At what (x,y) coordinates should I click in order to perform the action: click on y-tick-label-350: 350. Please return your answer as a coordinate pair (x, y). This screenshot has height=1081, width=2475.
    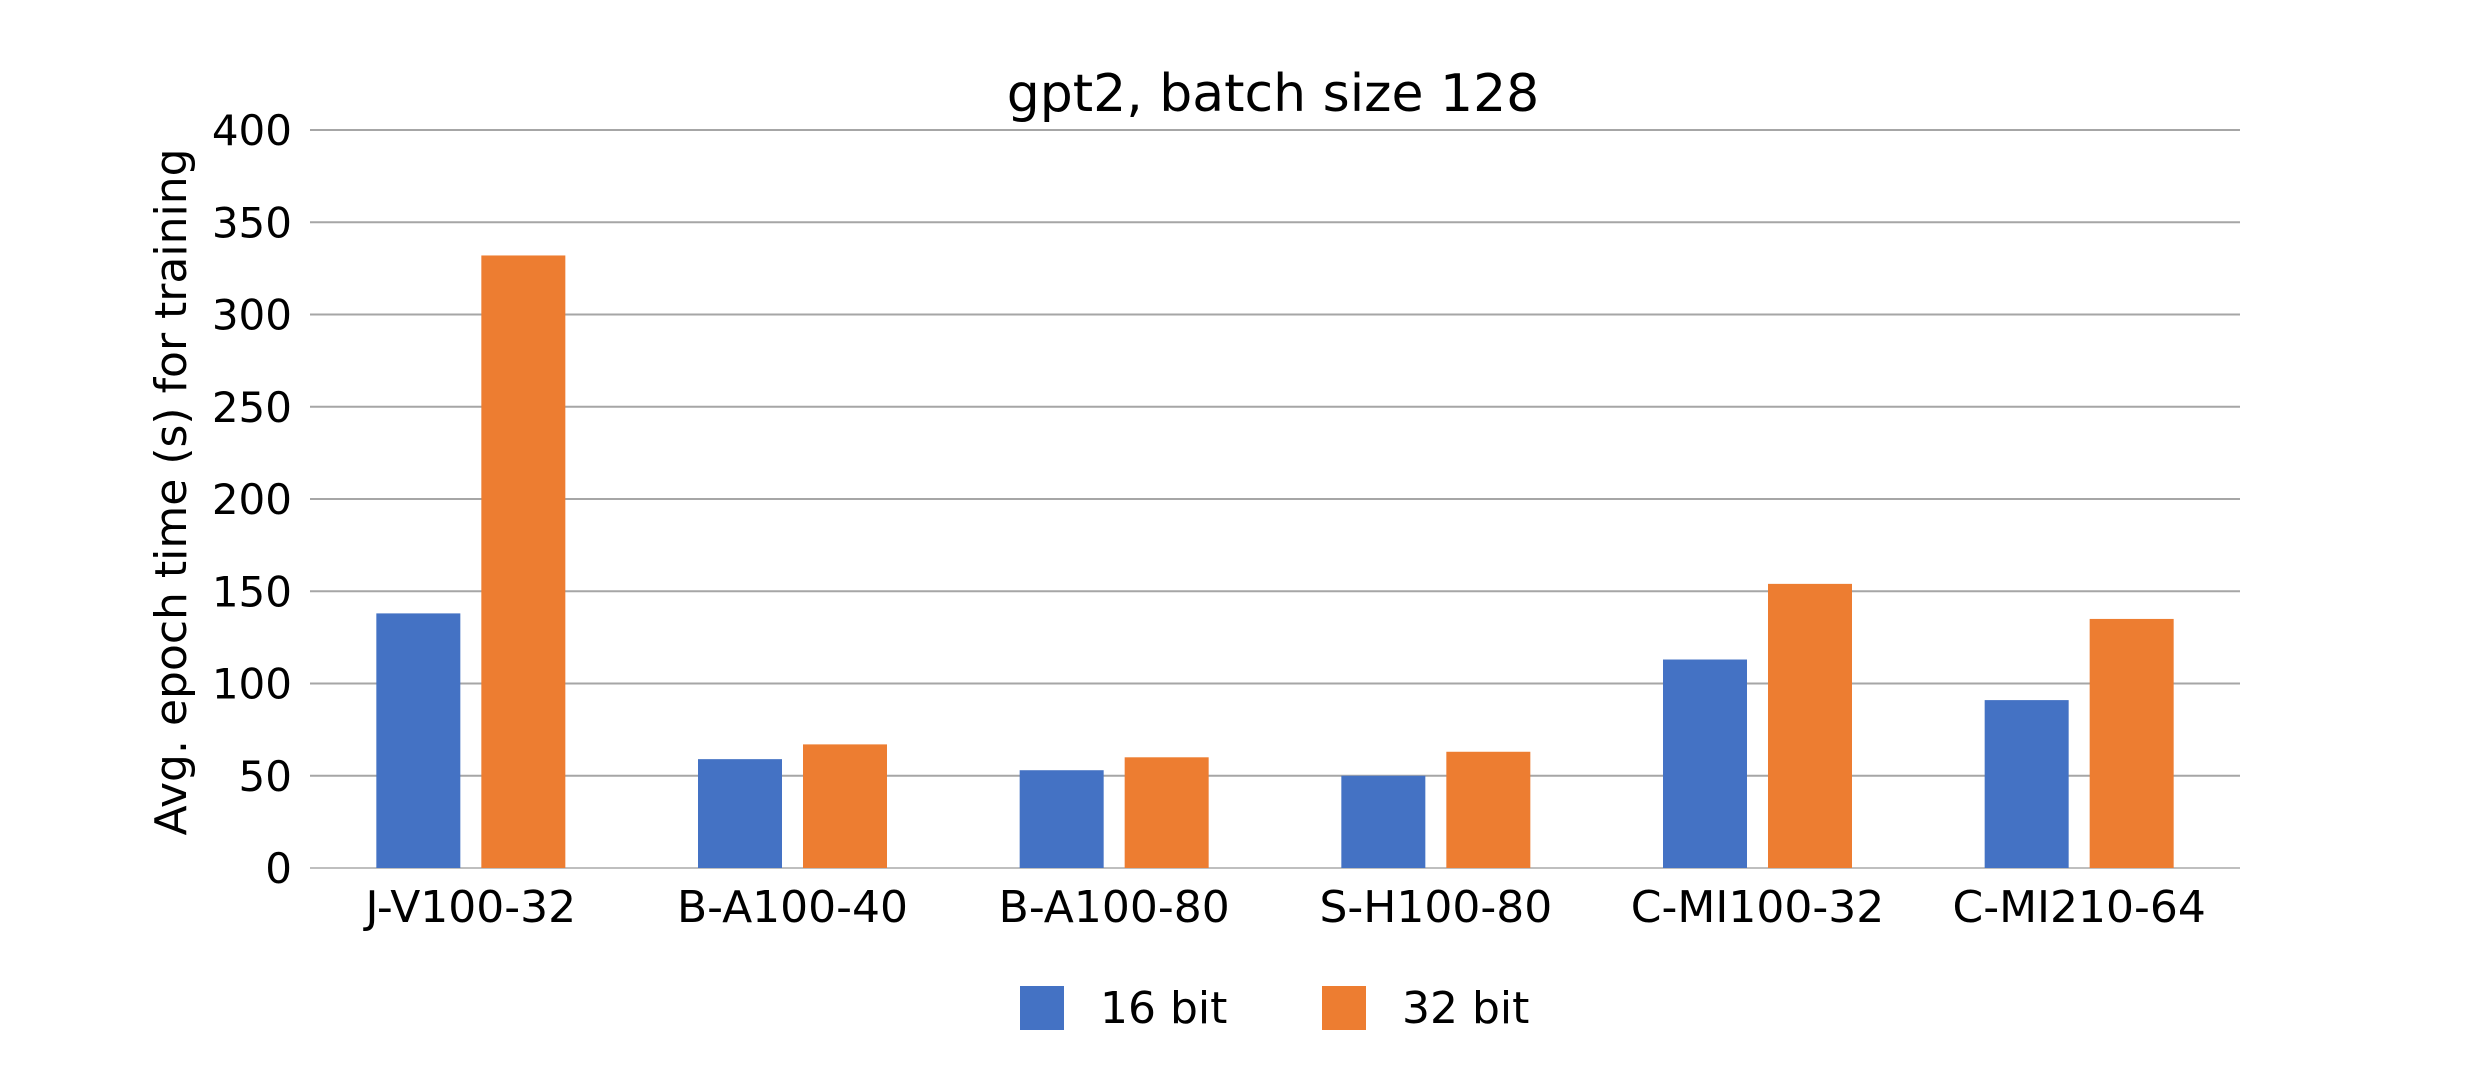
    Looking at the image, I should click on (252, 222).